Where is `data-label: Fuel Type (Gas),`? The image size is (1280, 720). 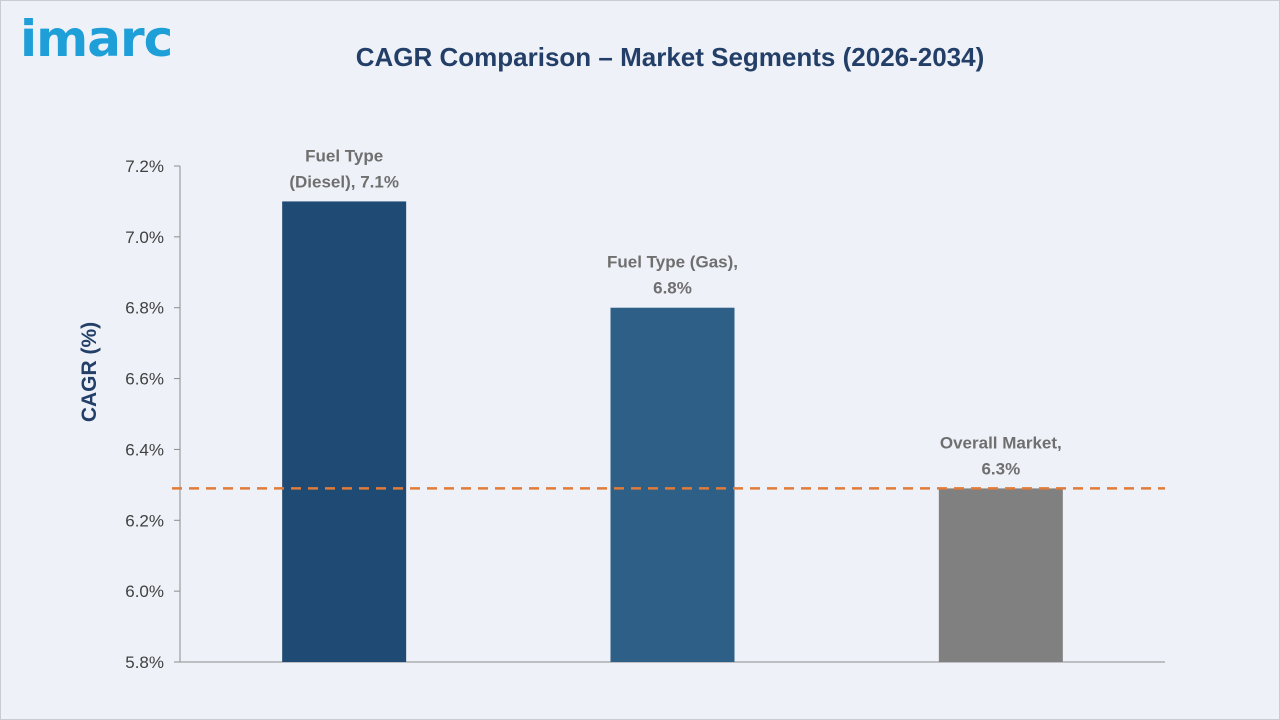 data-label: Fuel Type (Gas), is located at coordinates (672, 262).